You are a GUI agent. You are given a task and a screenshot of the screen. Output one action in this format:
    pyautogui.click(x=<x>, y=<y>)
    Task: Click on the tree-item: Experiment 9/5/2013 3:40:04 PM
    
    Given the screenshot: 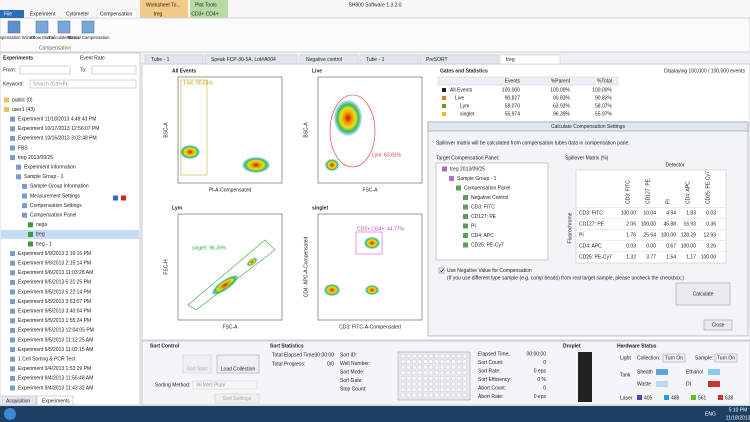 What is the action you would take?
    pyautogui.click(x=54, y=312)
    